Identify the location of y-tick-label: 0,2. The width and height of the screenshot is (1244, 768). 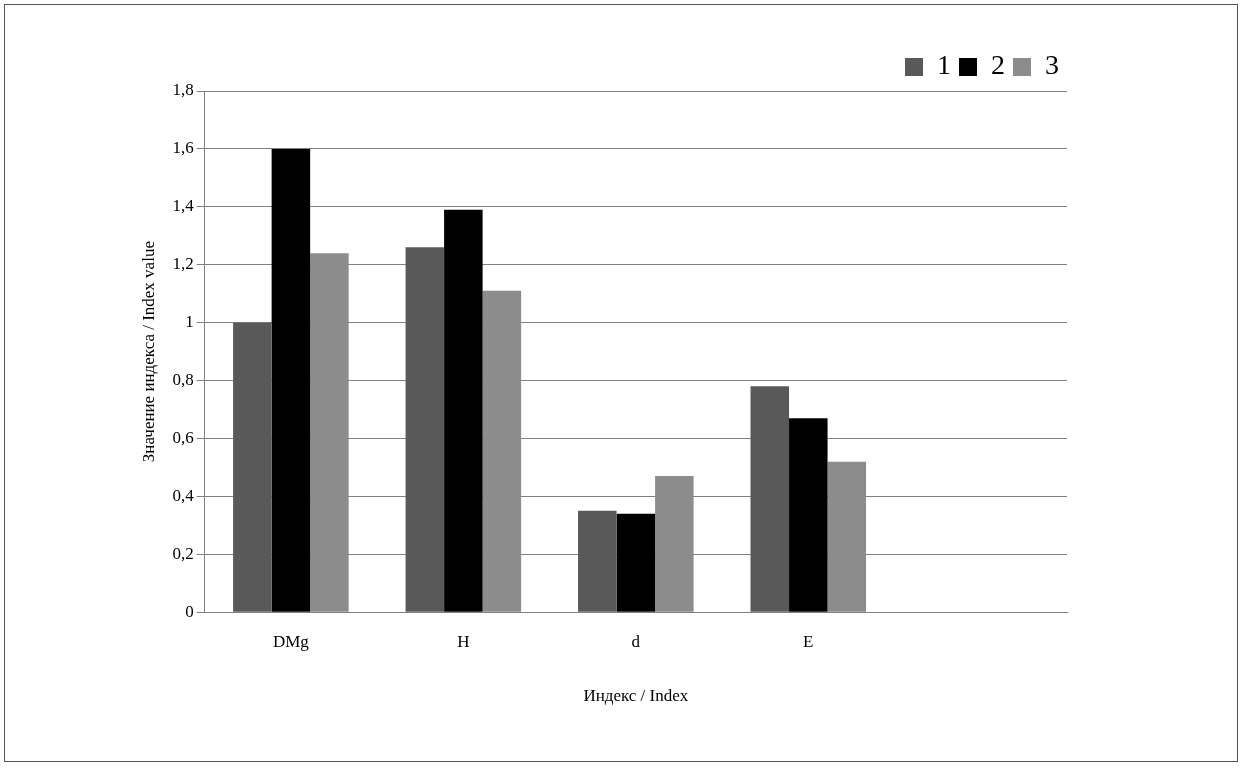
(183, 553).